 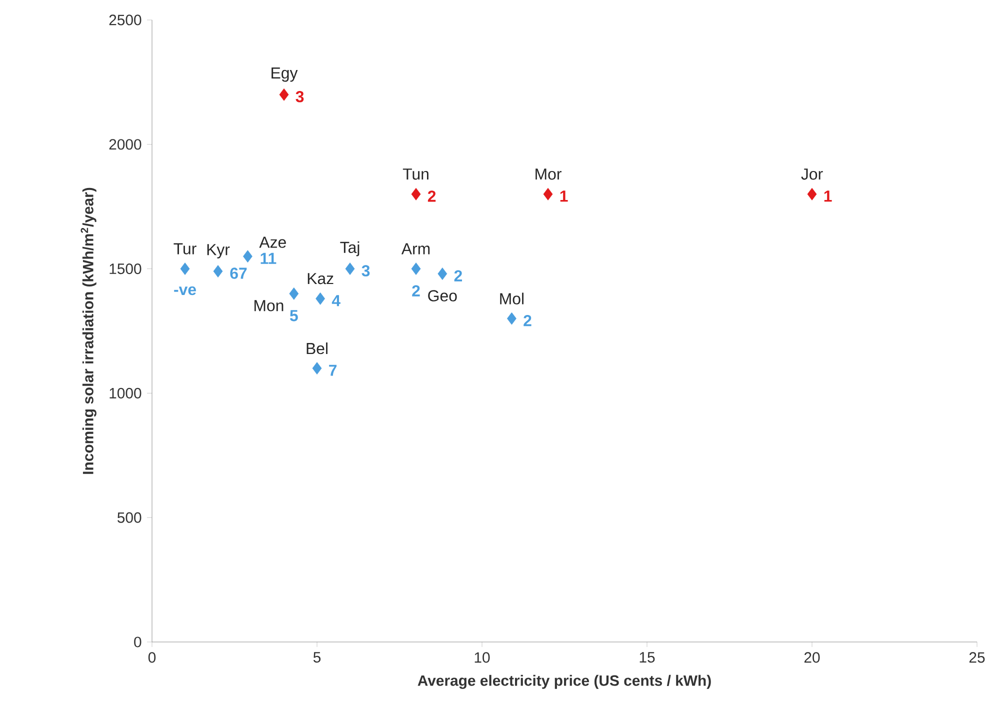 What do you see at coordinates (415, 248) in the screenshot?
I see `annotation: Arm` at bounding box center [415, 248].